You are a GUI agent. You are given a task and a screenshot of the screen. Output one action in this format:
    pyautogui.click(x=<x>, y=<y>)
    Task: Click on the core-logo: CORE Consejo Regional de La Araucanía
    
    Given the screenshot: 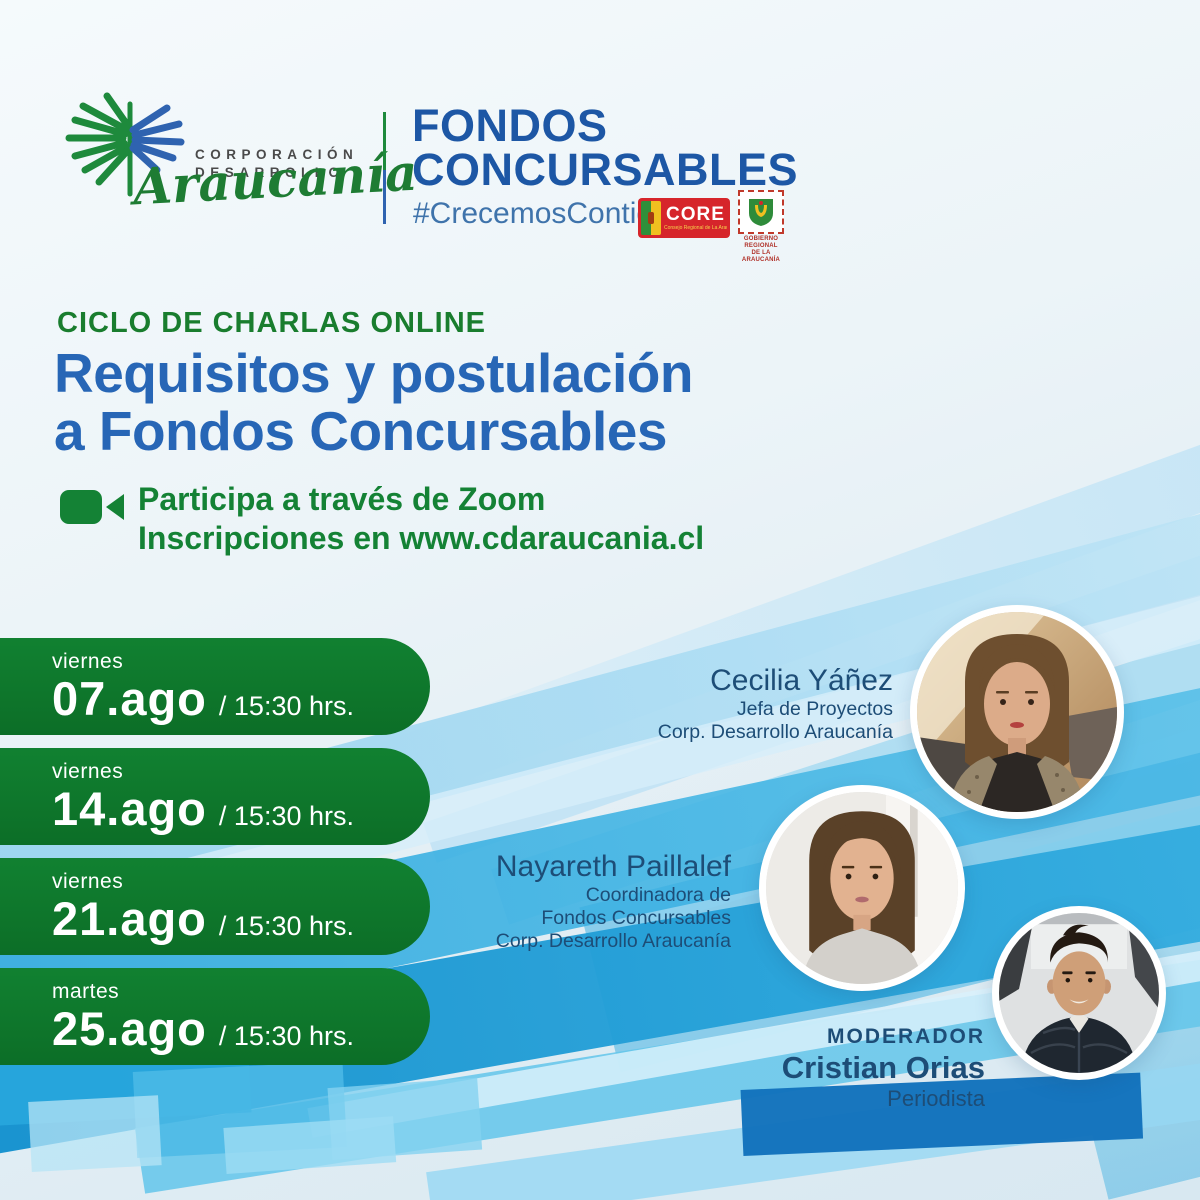 What is the action you would take?
    pyautogui.click(x=684, y=218)
    